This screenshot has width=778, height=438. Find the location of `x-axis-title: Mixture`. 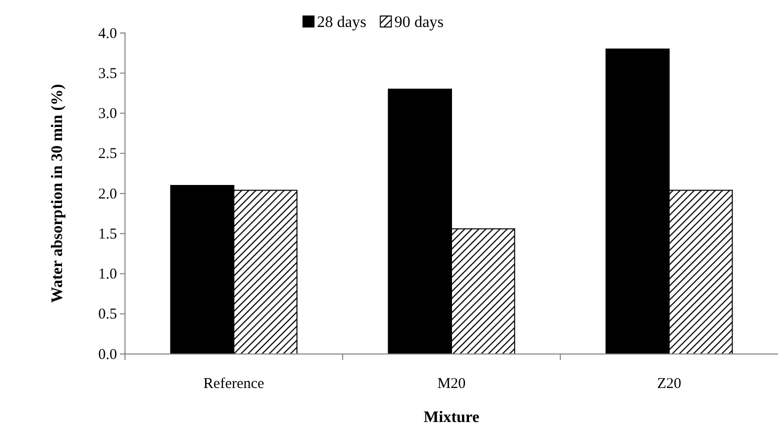

x-axis-title: Mixture is located at coordinates (452, 417).